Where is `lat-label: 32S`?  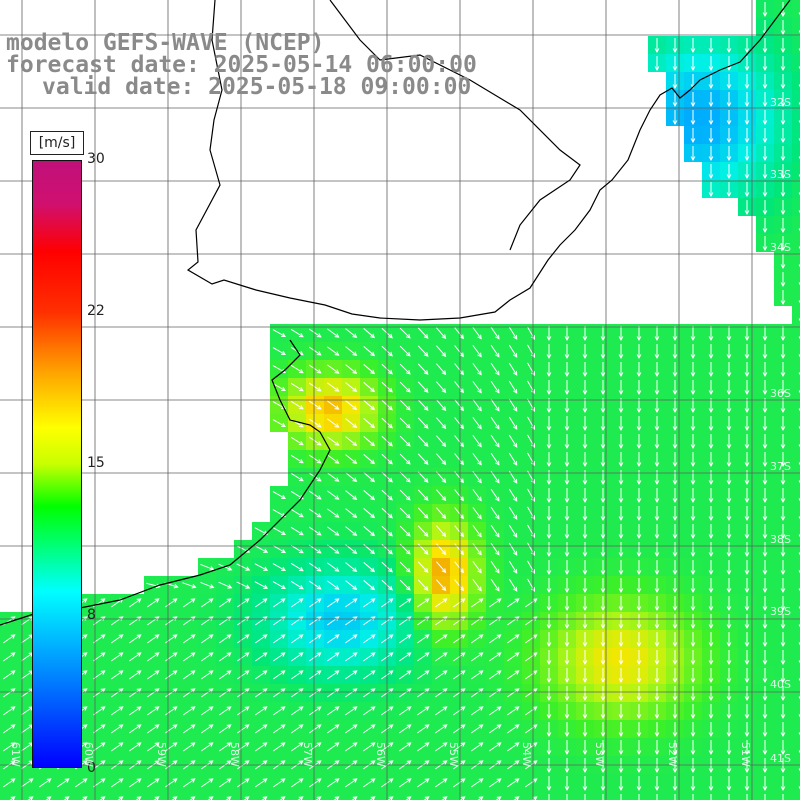 lat-label: 32S is located at coordinates (780, 102).